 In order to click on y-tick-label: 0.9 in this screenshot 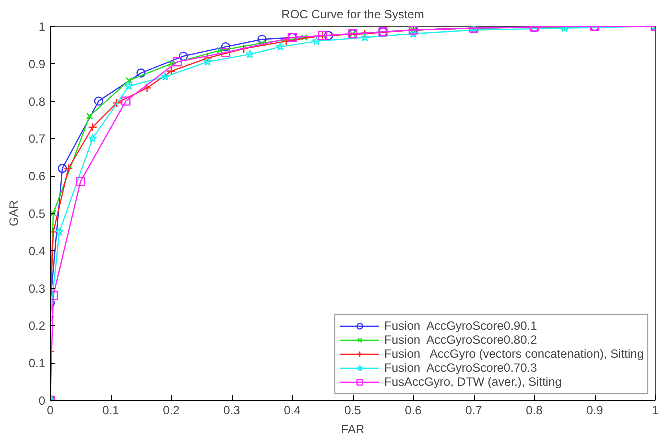, I will do `click(37, 64)`.